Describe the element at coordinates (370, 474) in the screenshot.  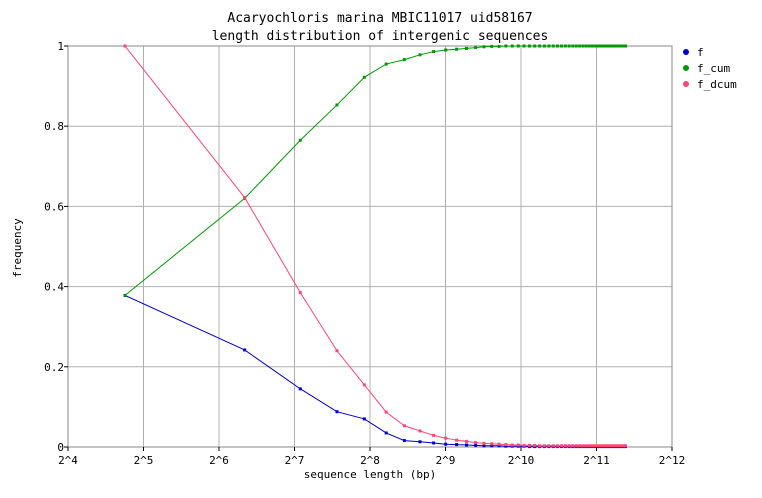
I see `x-axis-label: sequence length (bp)` at that location.